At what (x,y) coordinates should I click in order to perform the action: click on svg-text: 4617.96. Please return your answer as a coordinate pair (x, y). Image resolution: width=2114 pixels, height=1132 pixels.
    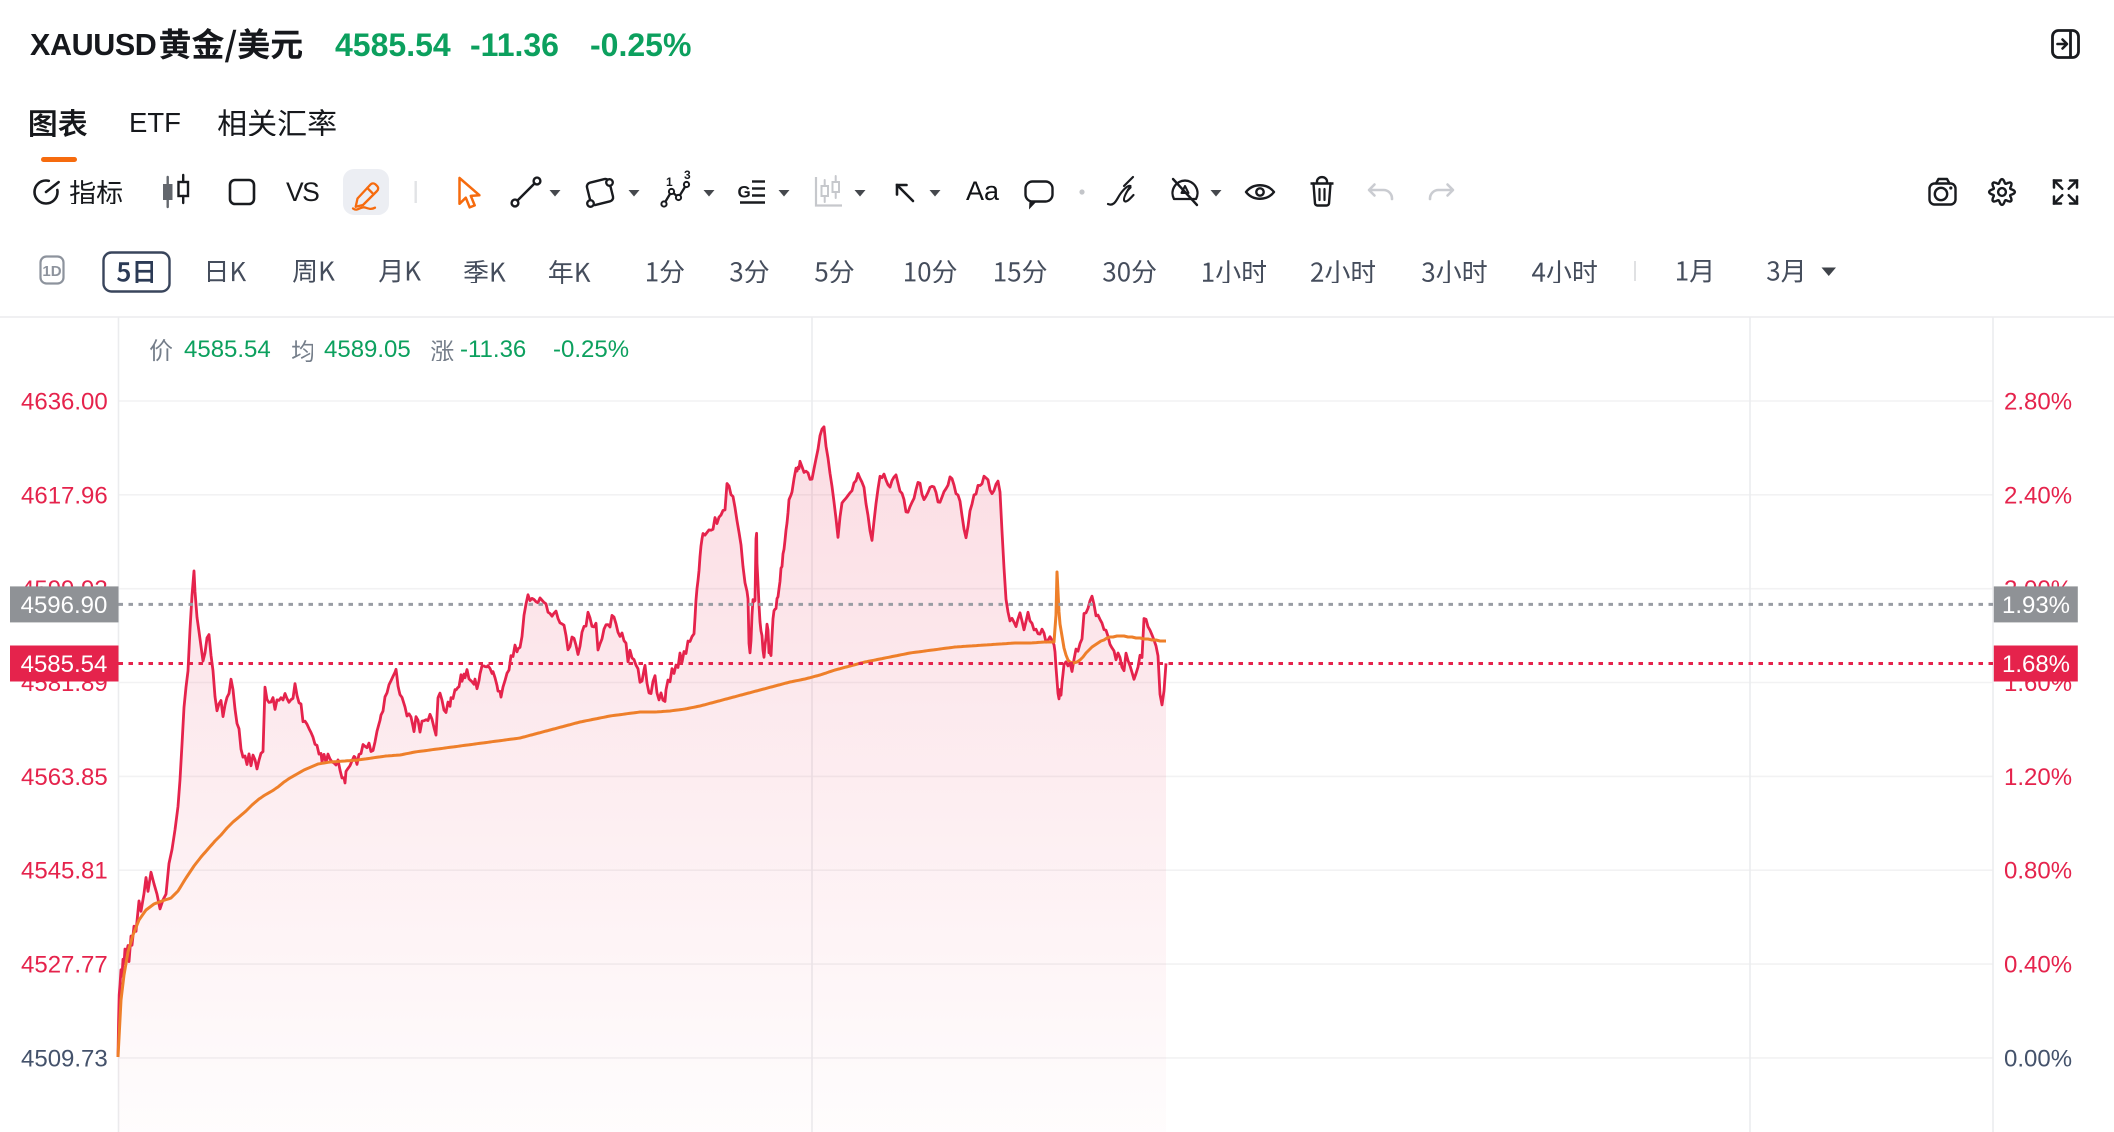
    Looking at the image, I should click on (64, 495).